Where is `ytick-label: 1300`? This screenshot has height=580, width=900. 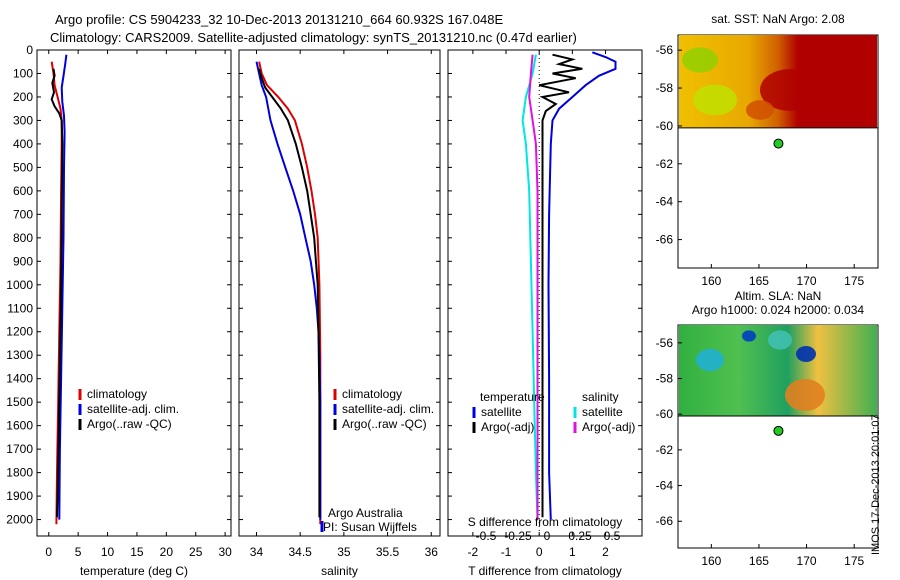 ytick-label: 1300 is located at coordinates (19, 355).